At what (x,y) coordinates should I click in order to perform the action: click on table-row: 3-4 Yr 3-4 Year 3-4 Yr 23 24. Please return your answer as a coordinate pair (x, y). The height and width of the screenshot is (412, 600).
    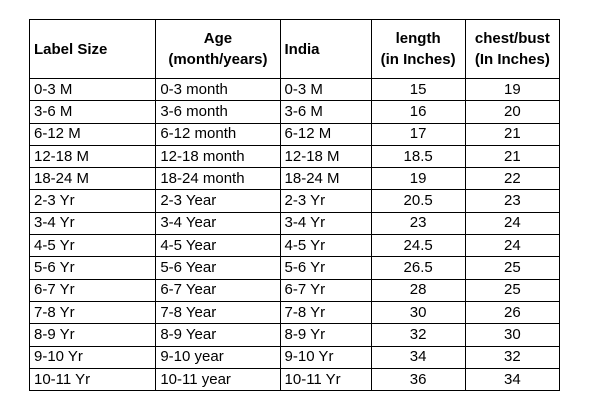
    Looking at the image, I should click on (294, 223).